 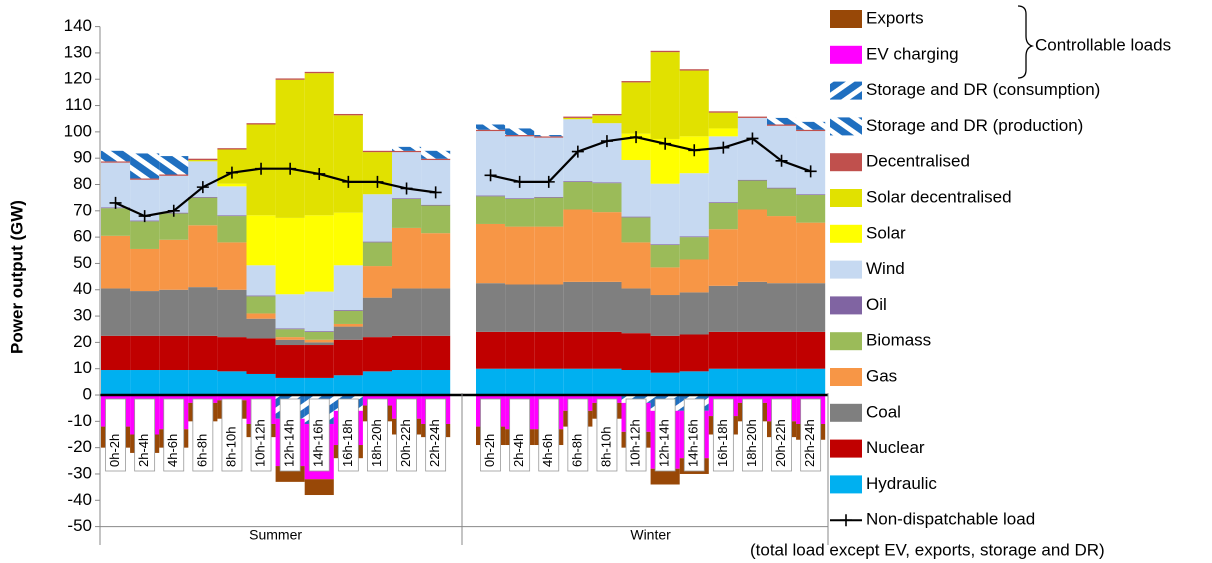 What do you see at coordinates (918, 161) in the screenshot?
I see `legend-label: Decentralised` at bounding box center [918, 161].